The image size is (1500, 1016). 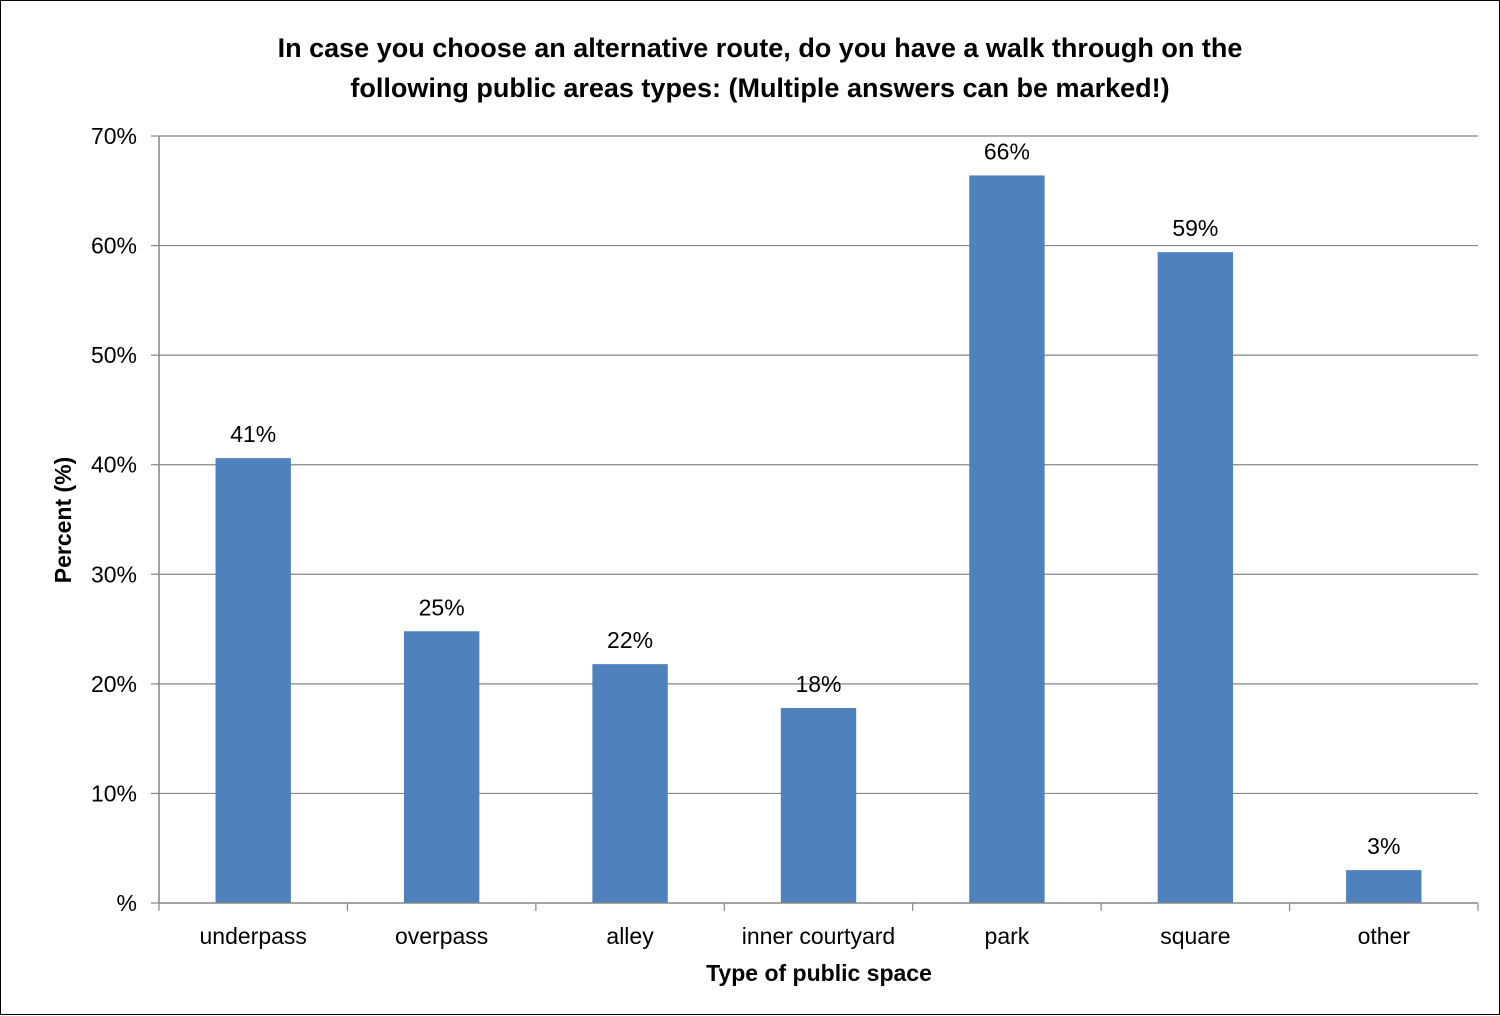 I want to click on data-label-overpass: 25%, so click(x=442, y=607).